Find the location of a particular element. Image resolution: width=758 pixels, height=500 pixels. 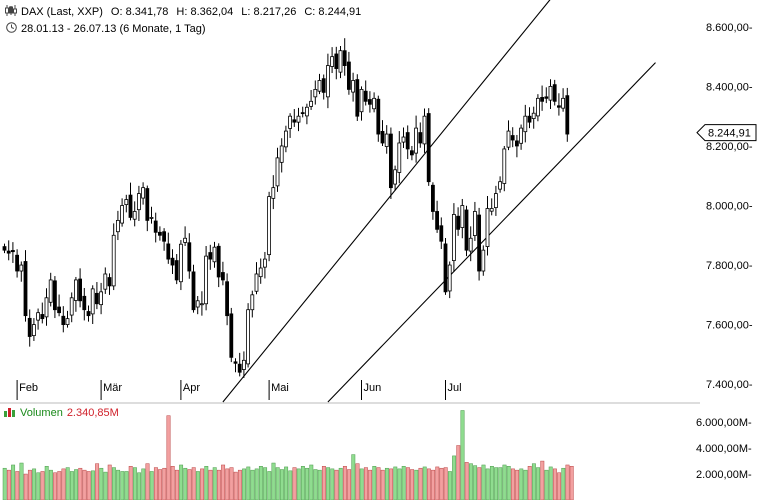

last-price-box is located at coordinates (726, 133).